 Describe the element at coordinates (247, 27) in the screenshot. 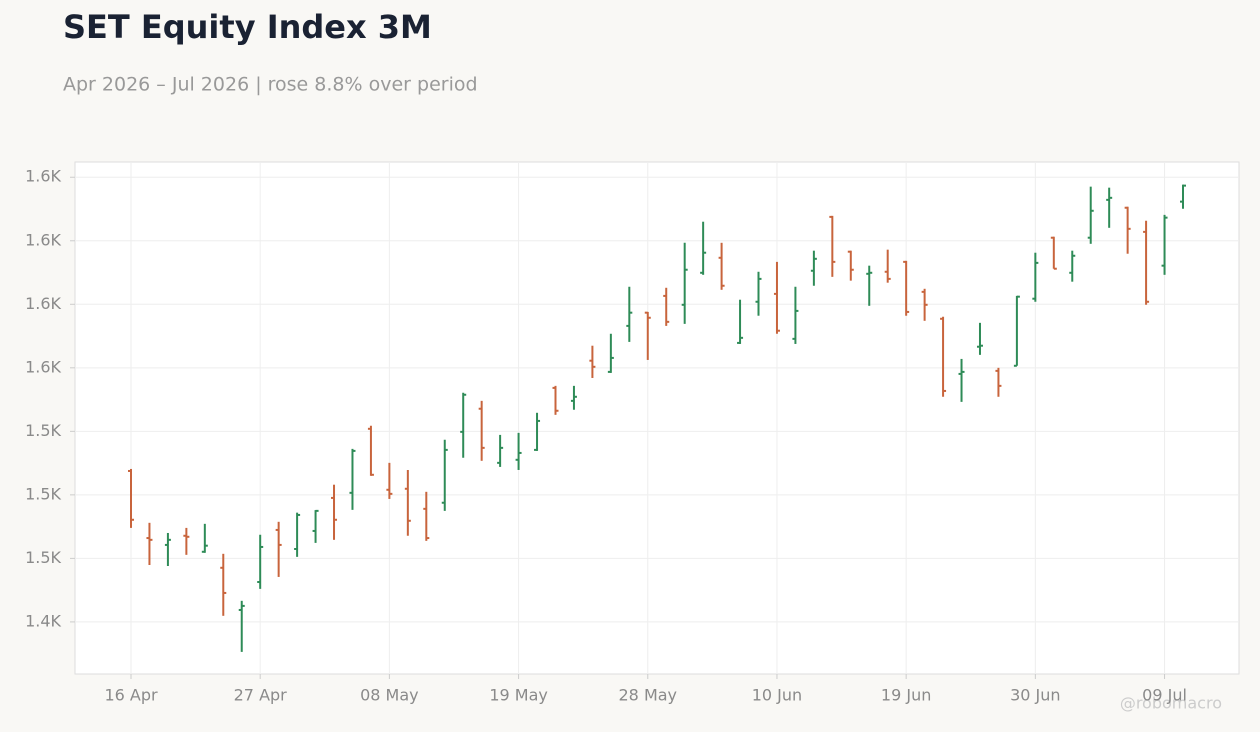

I see `chart-title: SET Equity Index 3M` at that location.